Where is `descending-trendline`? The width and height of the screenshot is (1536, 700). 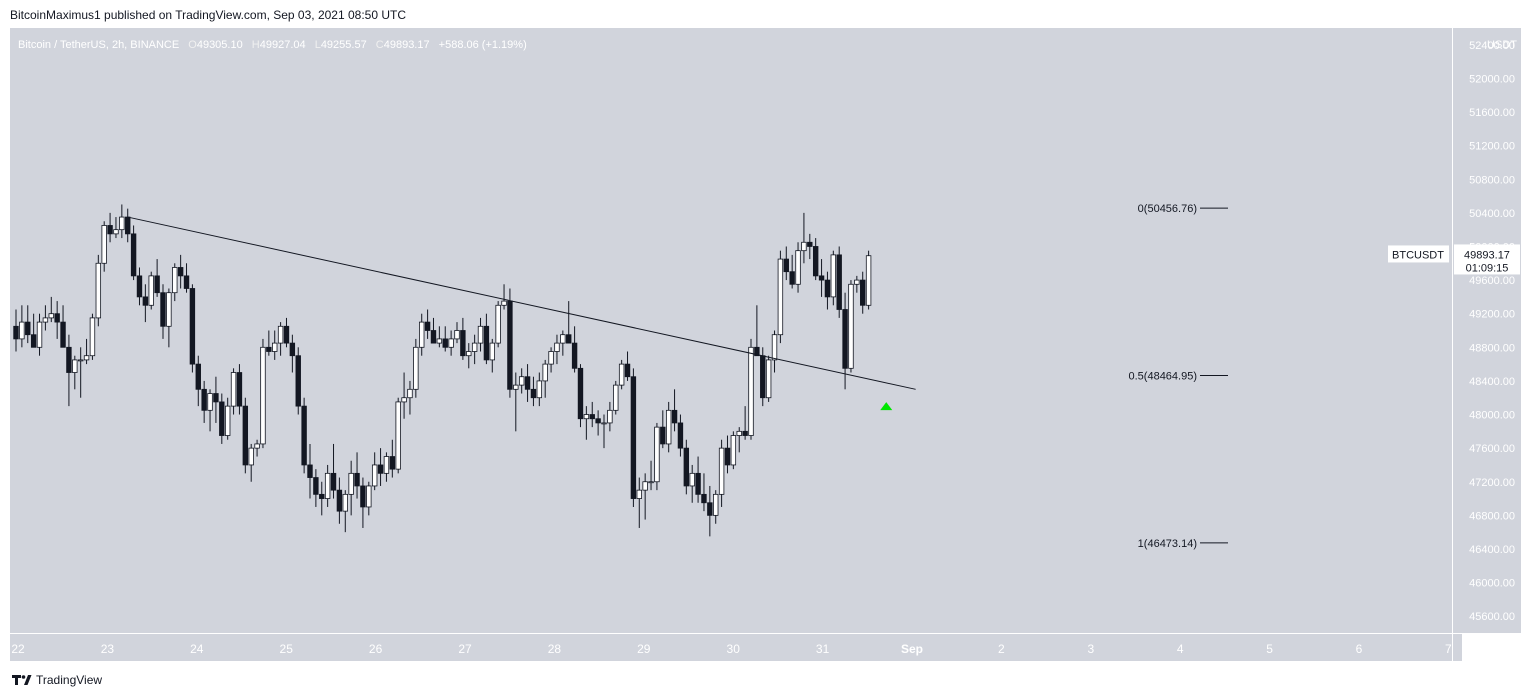 descending-trendline is located at coordinates (521, 303).